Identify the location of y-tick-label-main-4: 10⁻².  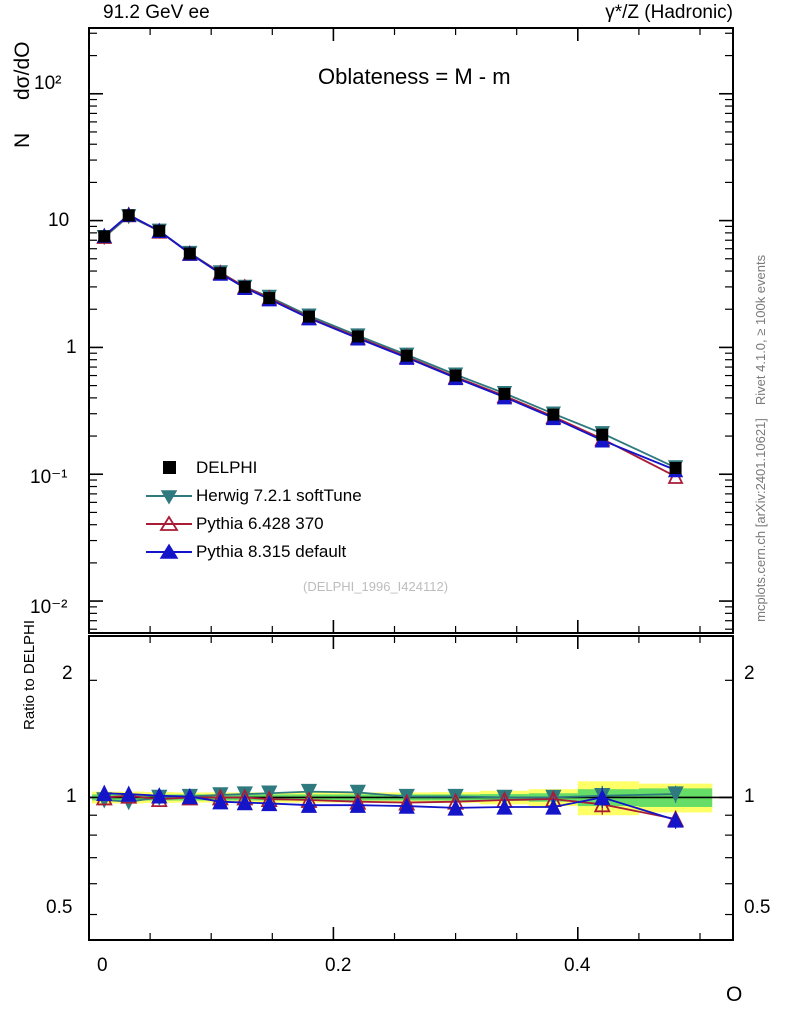
(49, 607).